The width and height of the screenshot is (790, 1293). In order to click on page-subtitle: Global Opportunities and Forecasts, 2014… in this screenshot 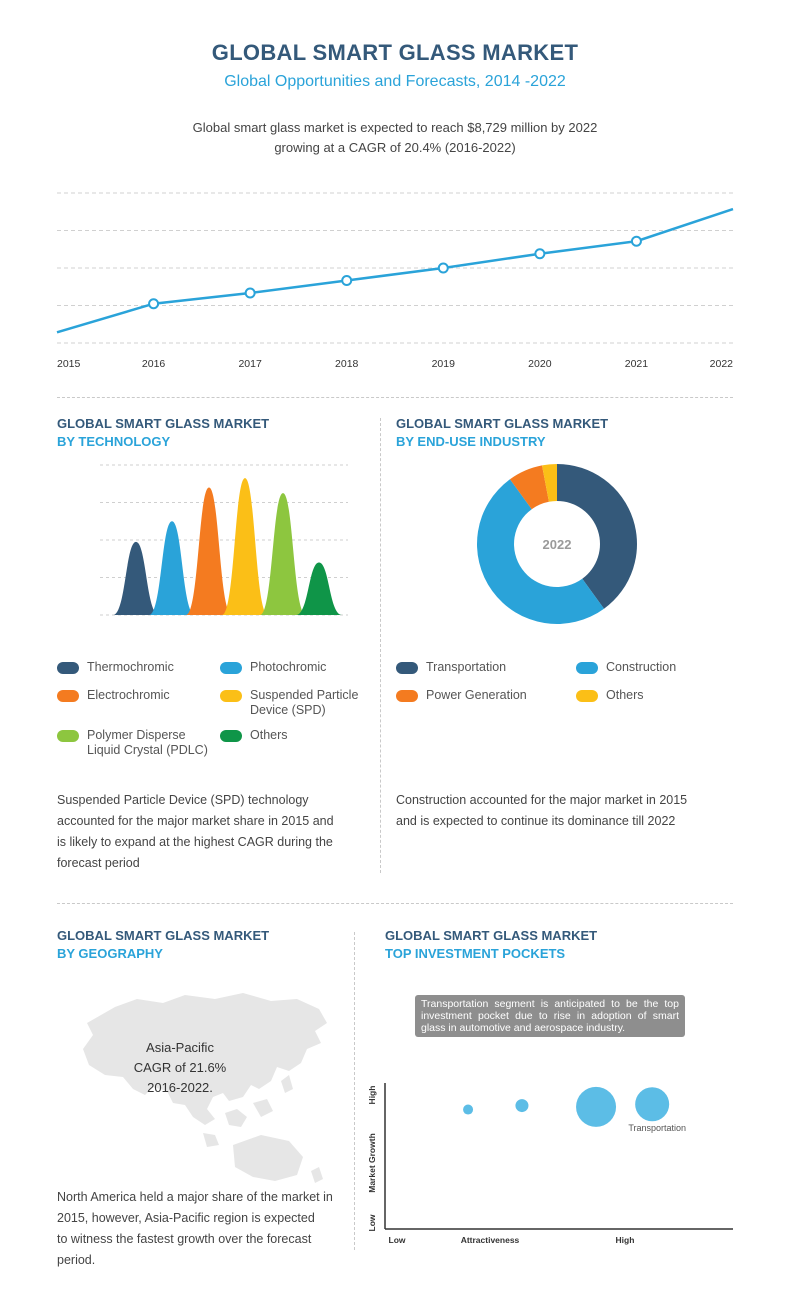, I will do `click(395, 81)`.